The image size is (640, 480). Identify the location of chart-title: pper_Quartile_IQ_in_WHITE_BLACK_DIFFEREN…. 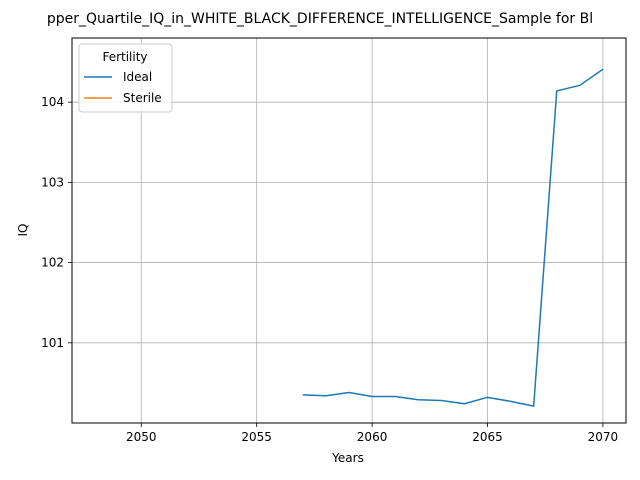
(320, 19).